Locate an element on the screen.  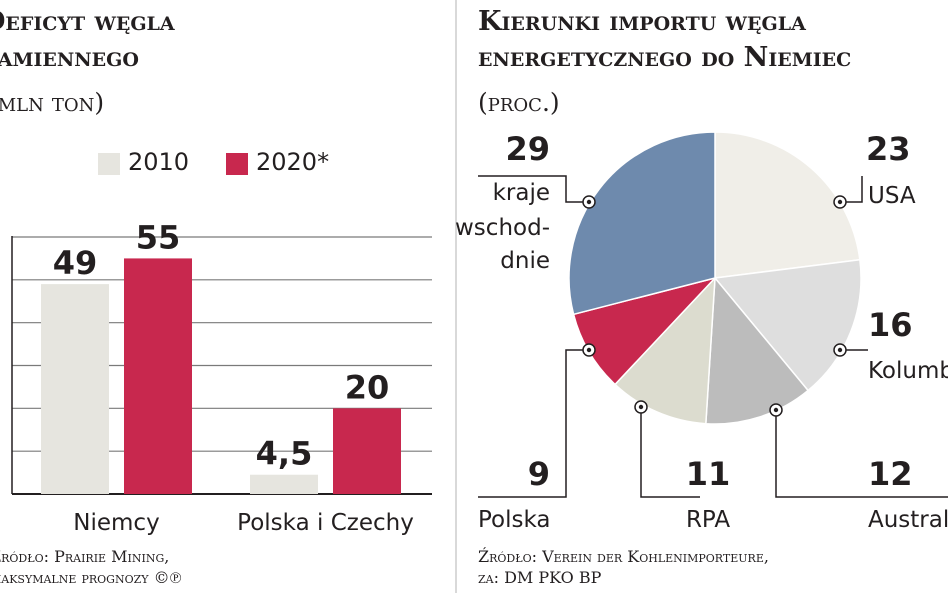
slice-label-rpa: RPA is located at coordinates (708, 520).